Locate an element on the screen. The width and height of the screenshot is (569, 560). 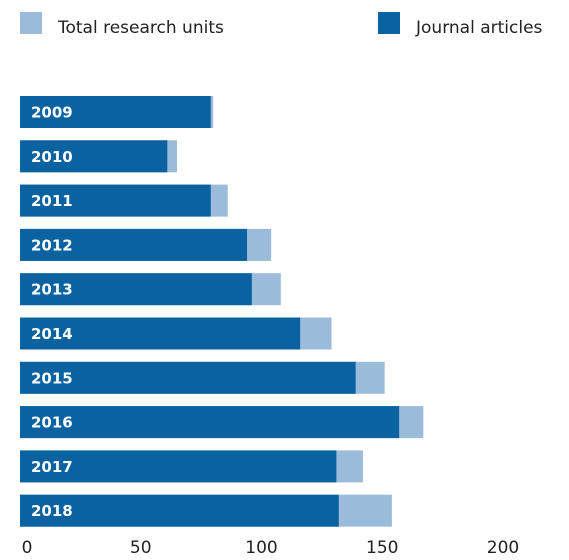
category-label: 2013 is located at coordinates (52, 290).